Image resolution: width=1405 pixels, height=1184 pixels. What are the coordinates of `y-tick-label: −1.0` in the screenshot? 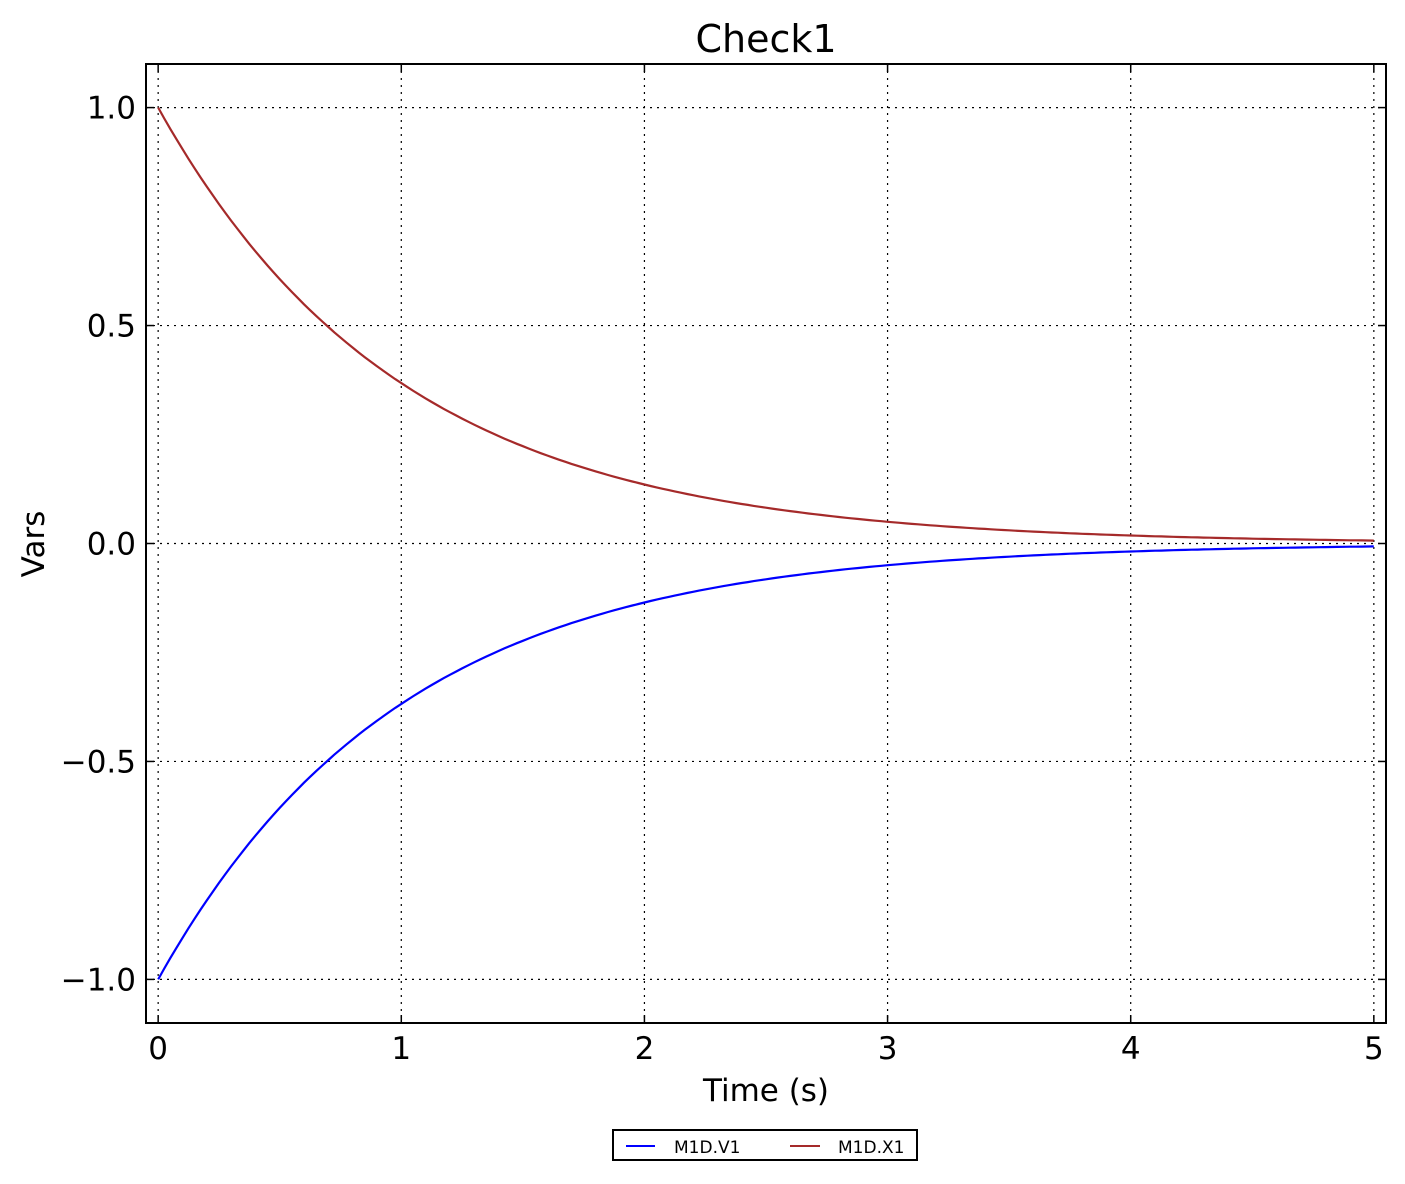 It's located at (98, 980).